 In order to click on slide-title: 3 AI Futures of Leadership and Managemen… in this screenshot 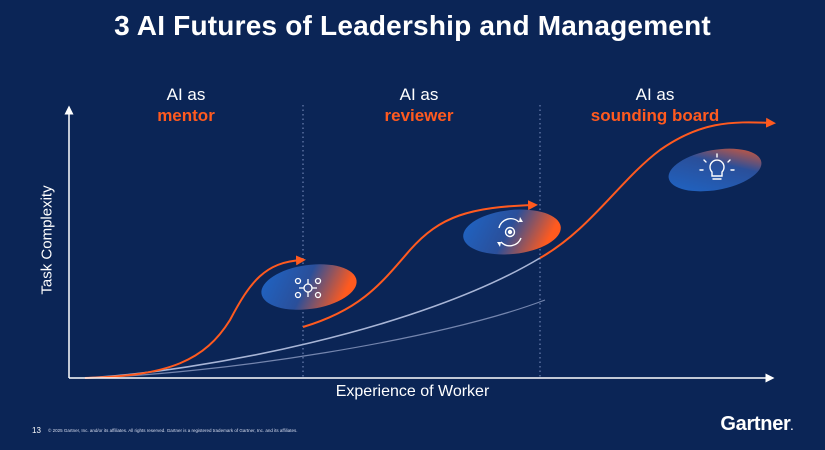, I will do `click(412, 25)`.